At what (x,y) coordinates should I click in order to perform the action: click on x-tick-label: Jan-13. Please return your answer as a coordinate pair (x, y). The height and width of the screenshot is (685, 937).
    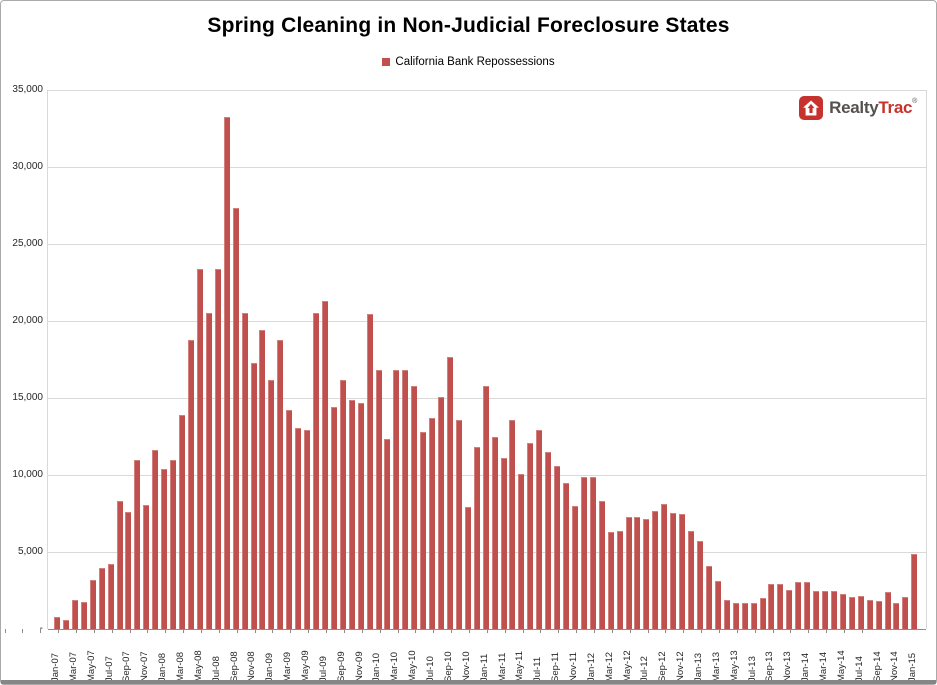
    Looking at the image, I should click on (698, 667).